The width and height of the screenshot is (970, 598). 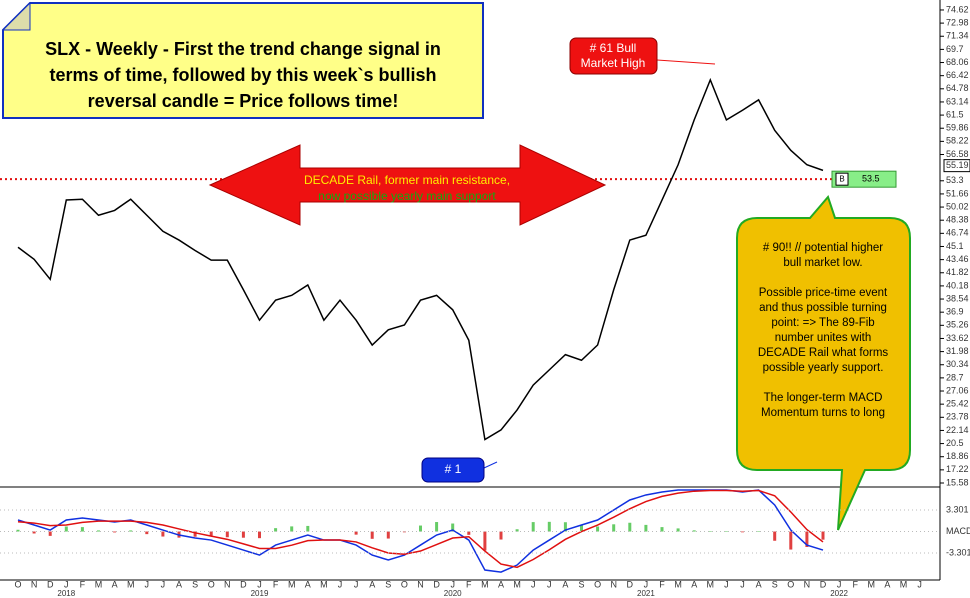 What do you see at coordinates (957, 338) in the screenshot?
I see `y-tick-label: 33.62` at bounding box center [957, 338].